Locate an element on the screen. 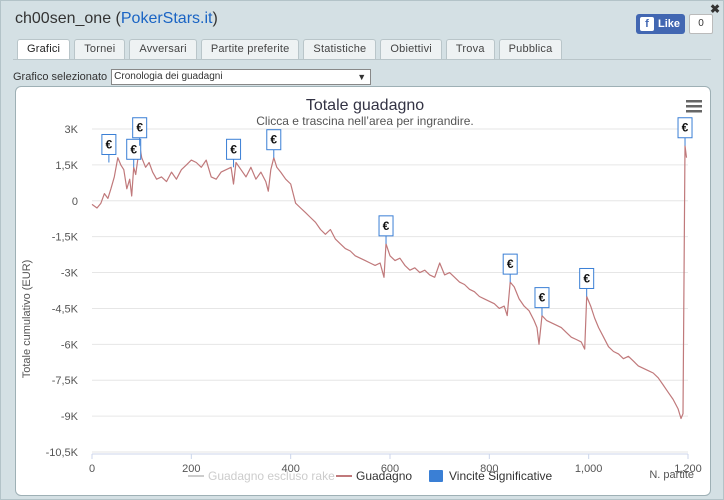 This screenshot has width=724, height=500. x-tick-label: 400 is located at coordinates (290, 469).